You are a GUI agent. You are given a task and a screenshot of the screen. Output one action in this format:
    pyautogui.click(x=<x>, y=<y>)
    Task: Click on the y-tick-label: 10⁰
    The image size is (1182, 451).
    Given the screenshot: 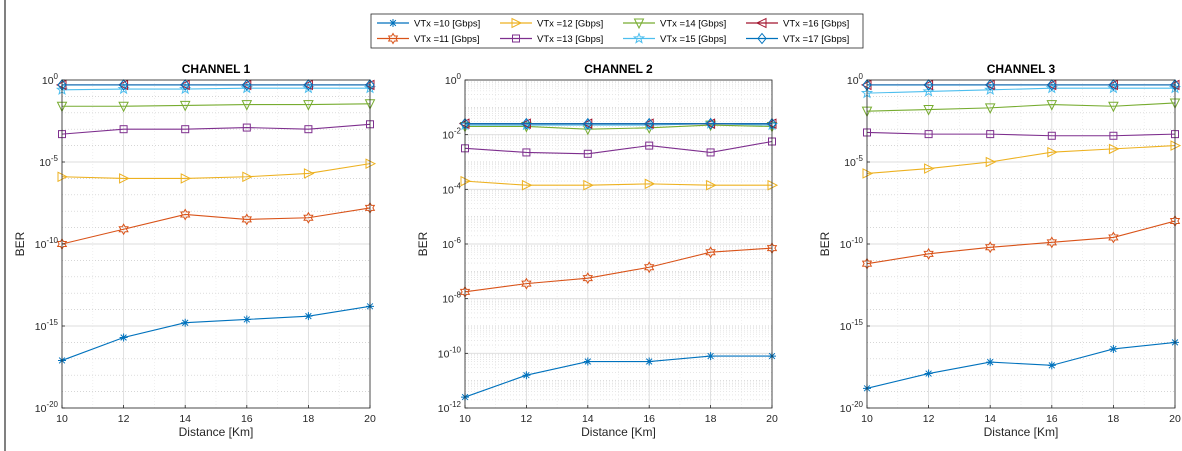 What is the action you would take?
    pyautogui.click(x=453, y=79)
    